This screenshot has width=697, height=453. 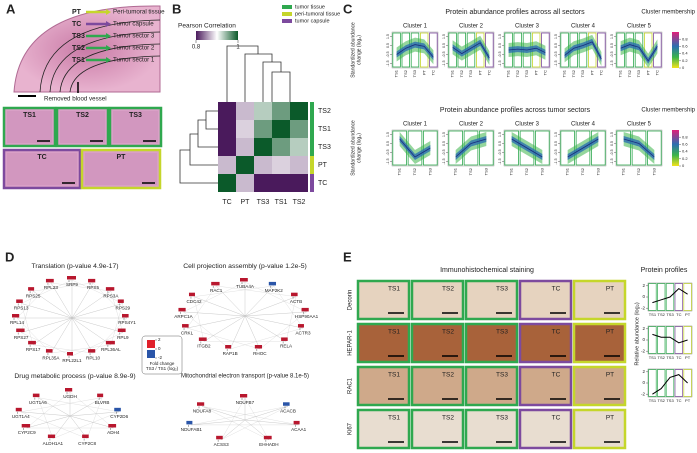 What do you see at coordinates (668, 13) in the screenshot?
I see `colorbar-title: Cluster membership` at bounding box center [668, 13].